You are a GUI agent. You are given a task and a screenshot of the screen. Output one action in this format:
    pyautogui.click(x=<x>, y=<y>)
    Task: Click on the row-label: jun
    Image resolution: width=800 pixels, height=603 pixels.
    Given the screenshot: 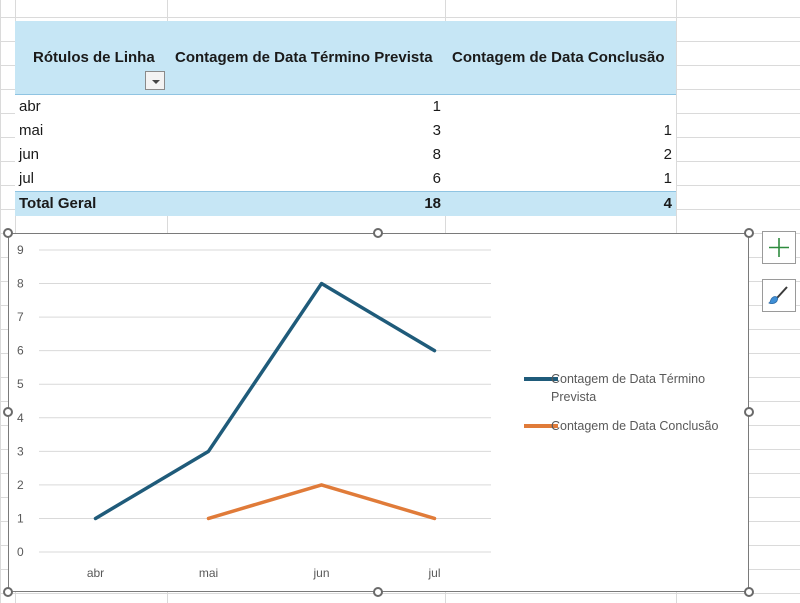 What is the action you would take?
    pyautogui.click(x=29, y=154)
    